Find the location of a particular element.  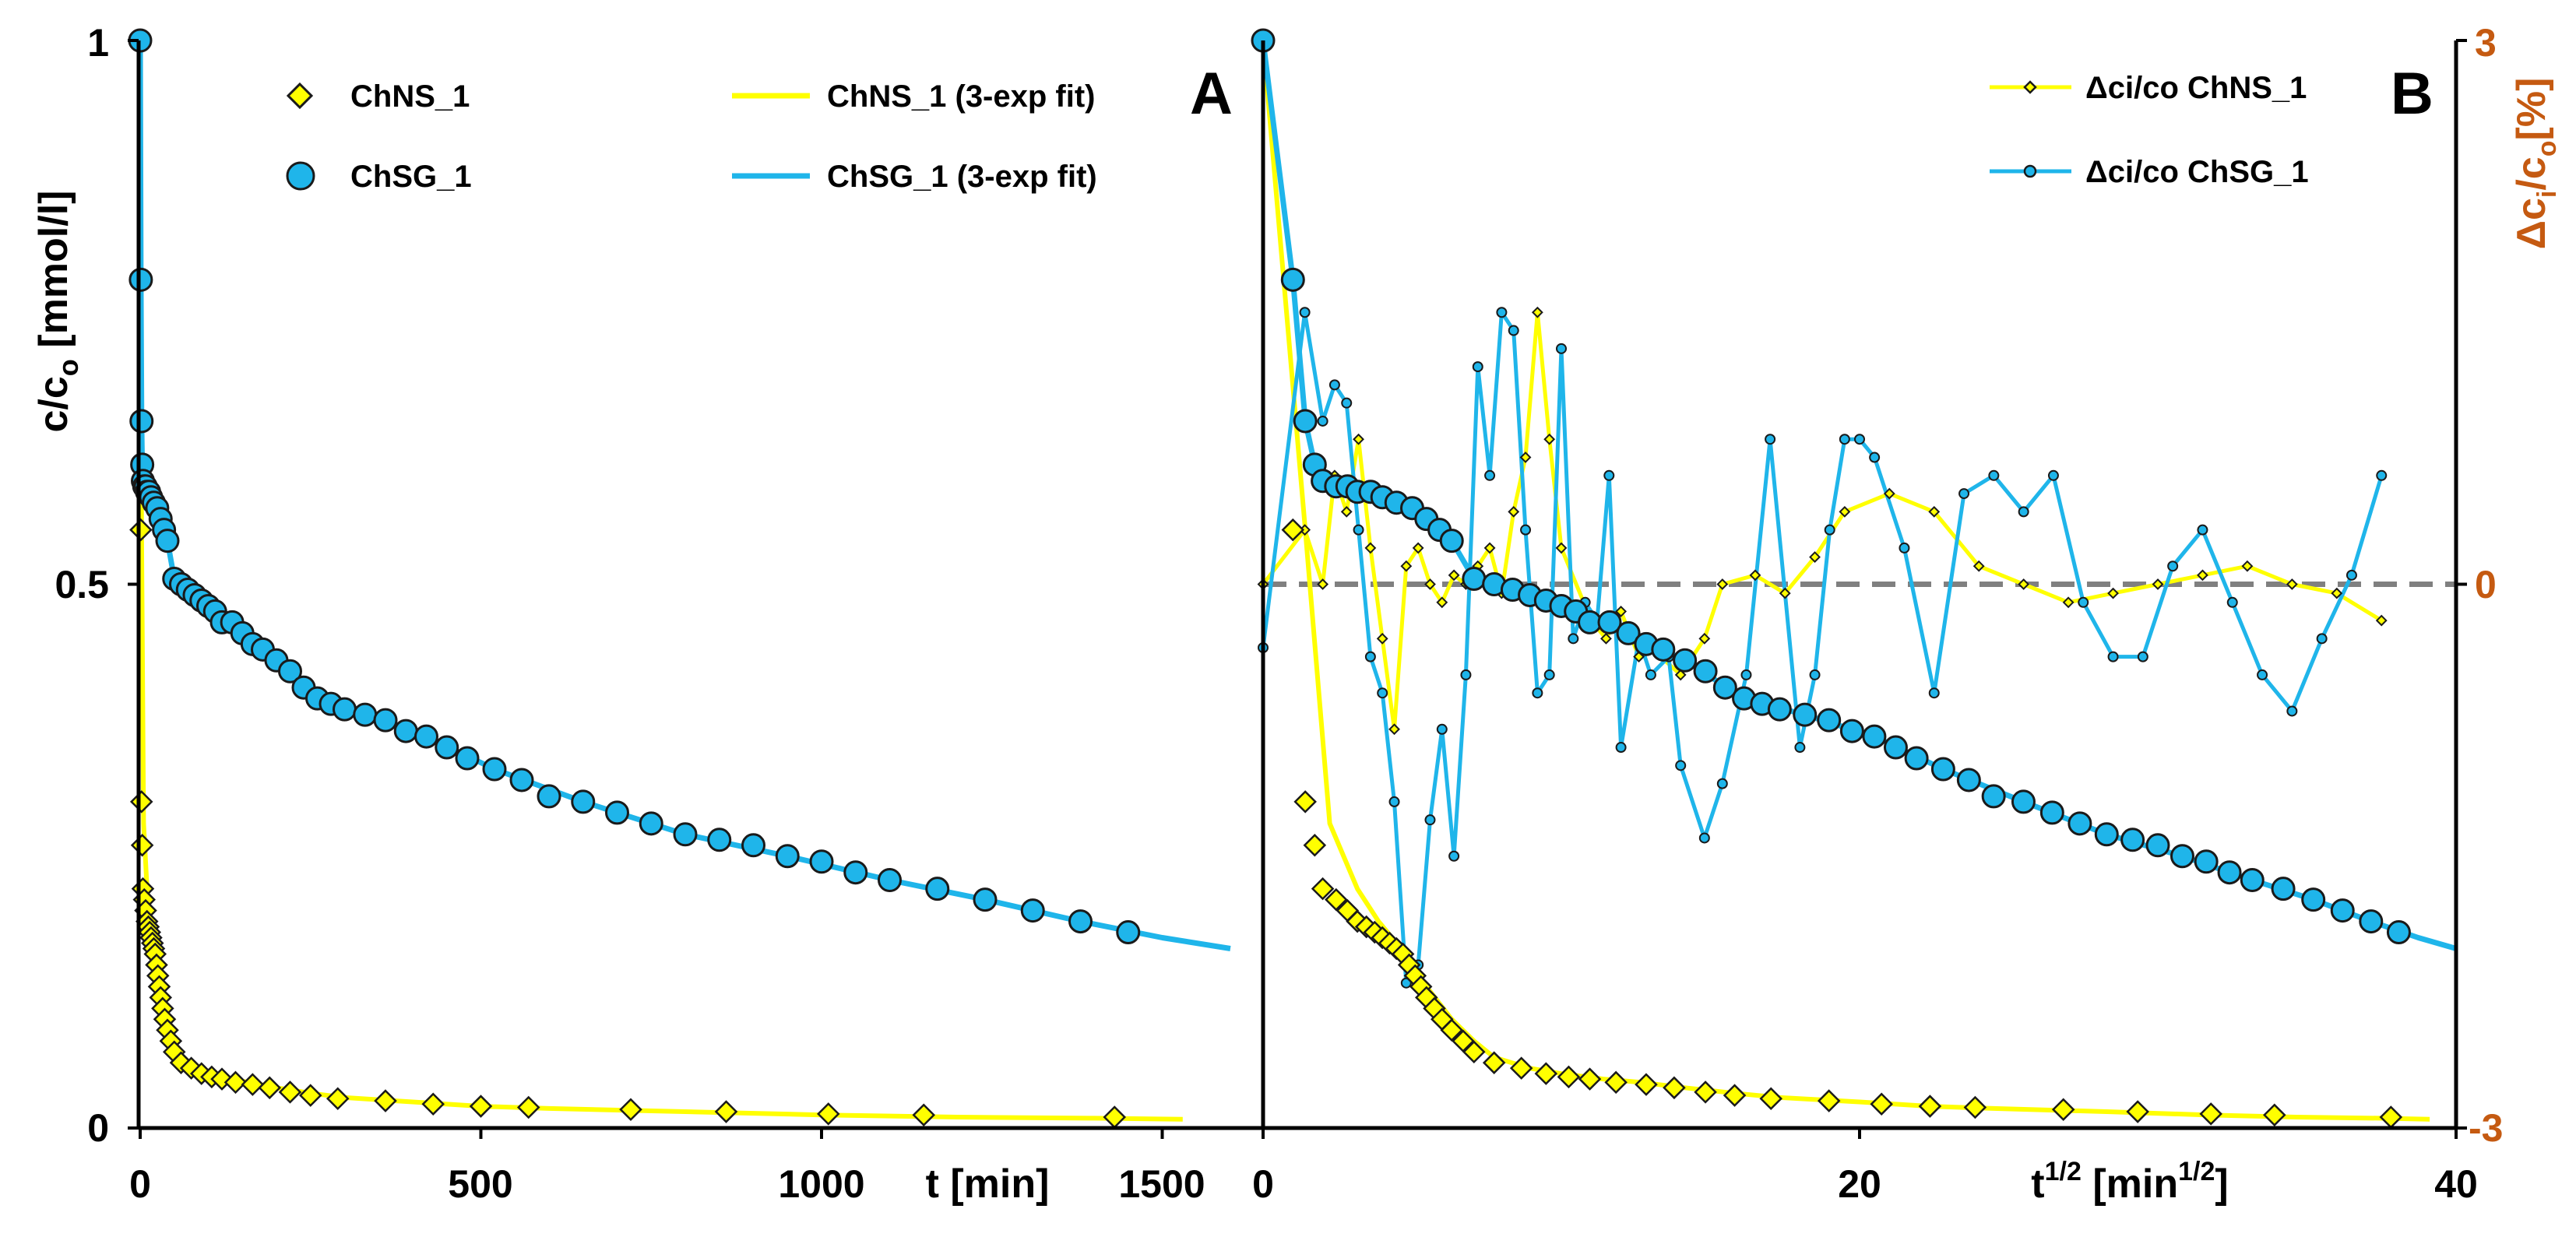

panel-a-y-axis-title: c/co [mmol/l] is located at coordinates (57, 312).